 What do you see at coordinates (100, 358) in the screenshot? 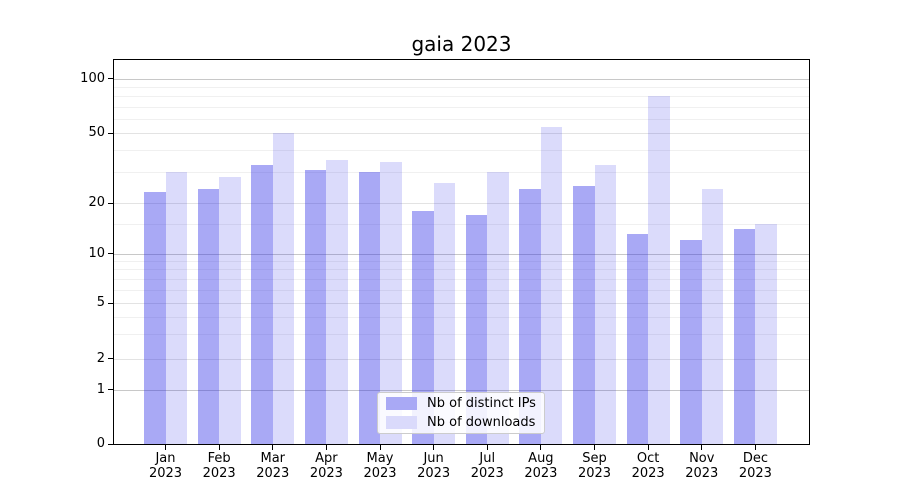
I see `y-tick-label: 2` at bounding box center [100, 358].